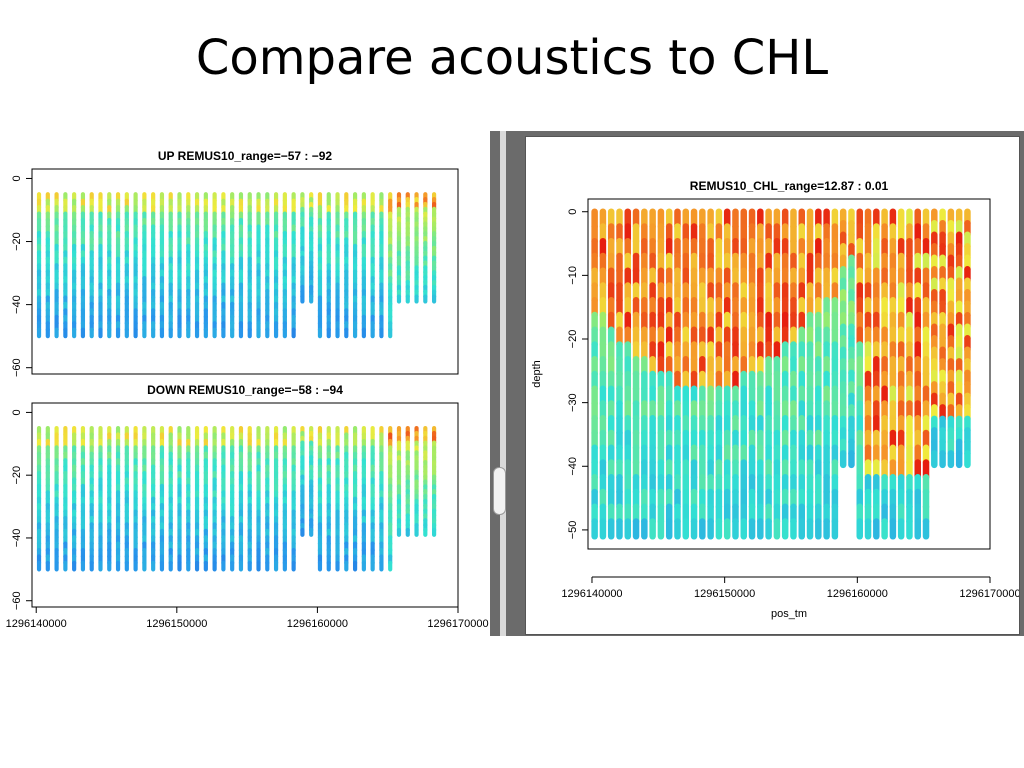  What do you see at coordinates (499, 491) in the screenshot?
I see `split-drag-handle` at bounding box center [499, 491].